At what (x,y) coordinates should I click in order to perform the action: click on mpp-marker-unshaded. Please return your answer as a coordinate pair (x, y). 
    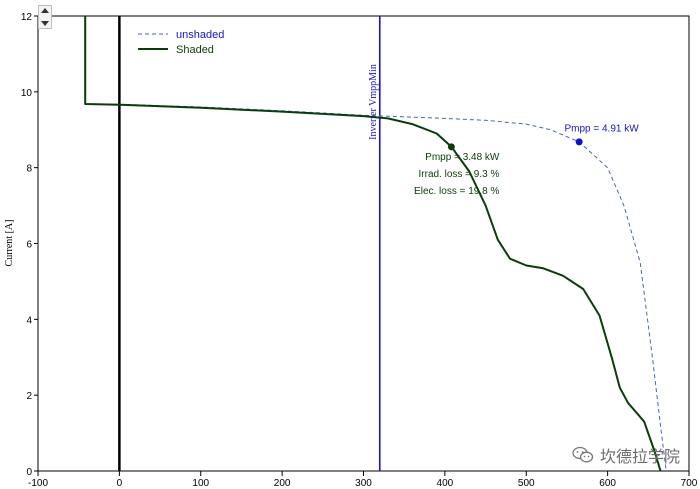
    Looking at the image, I should click on (579, 142).